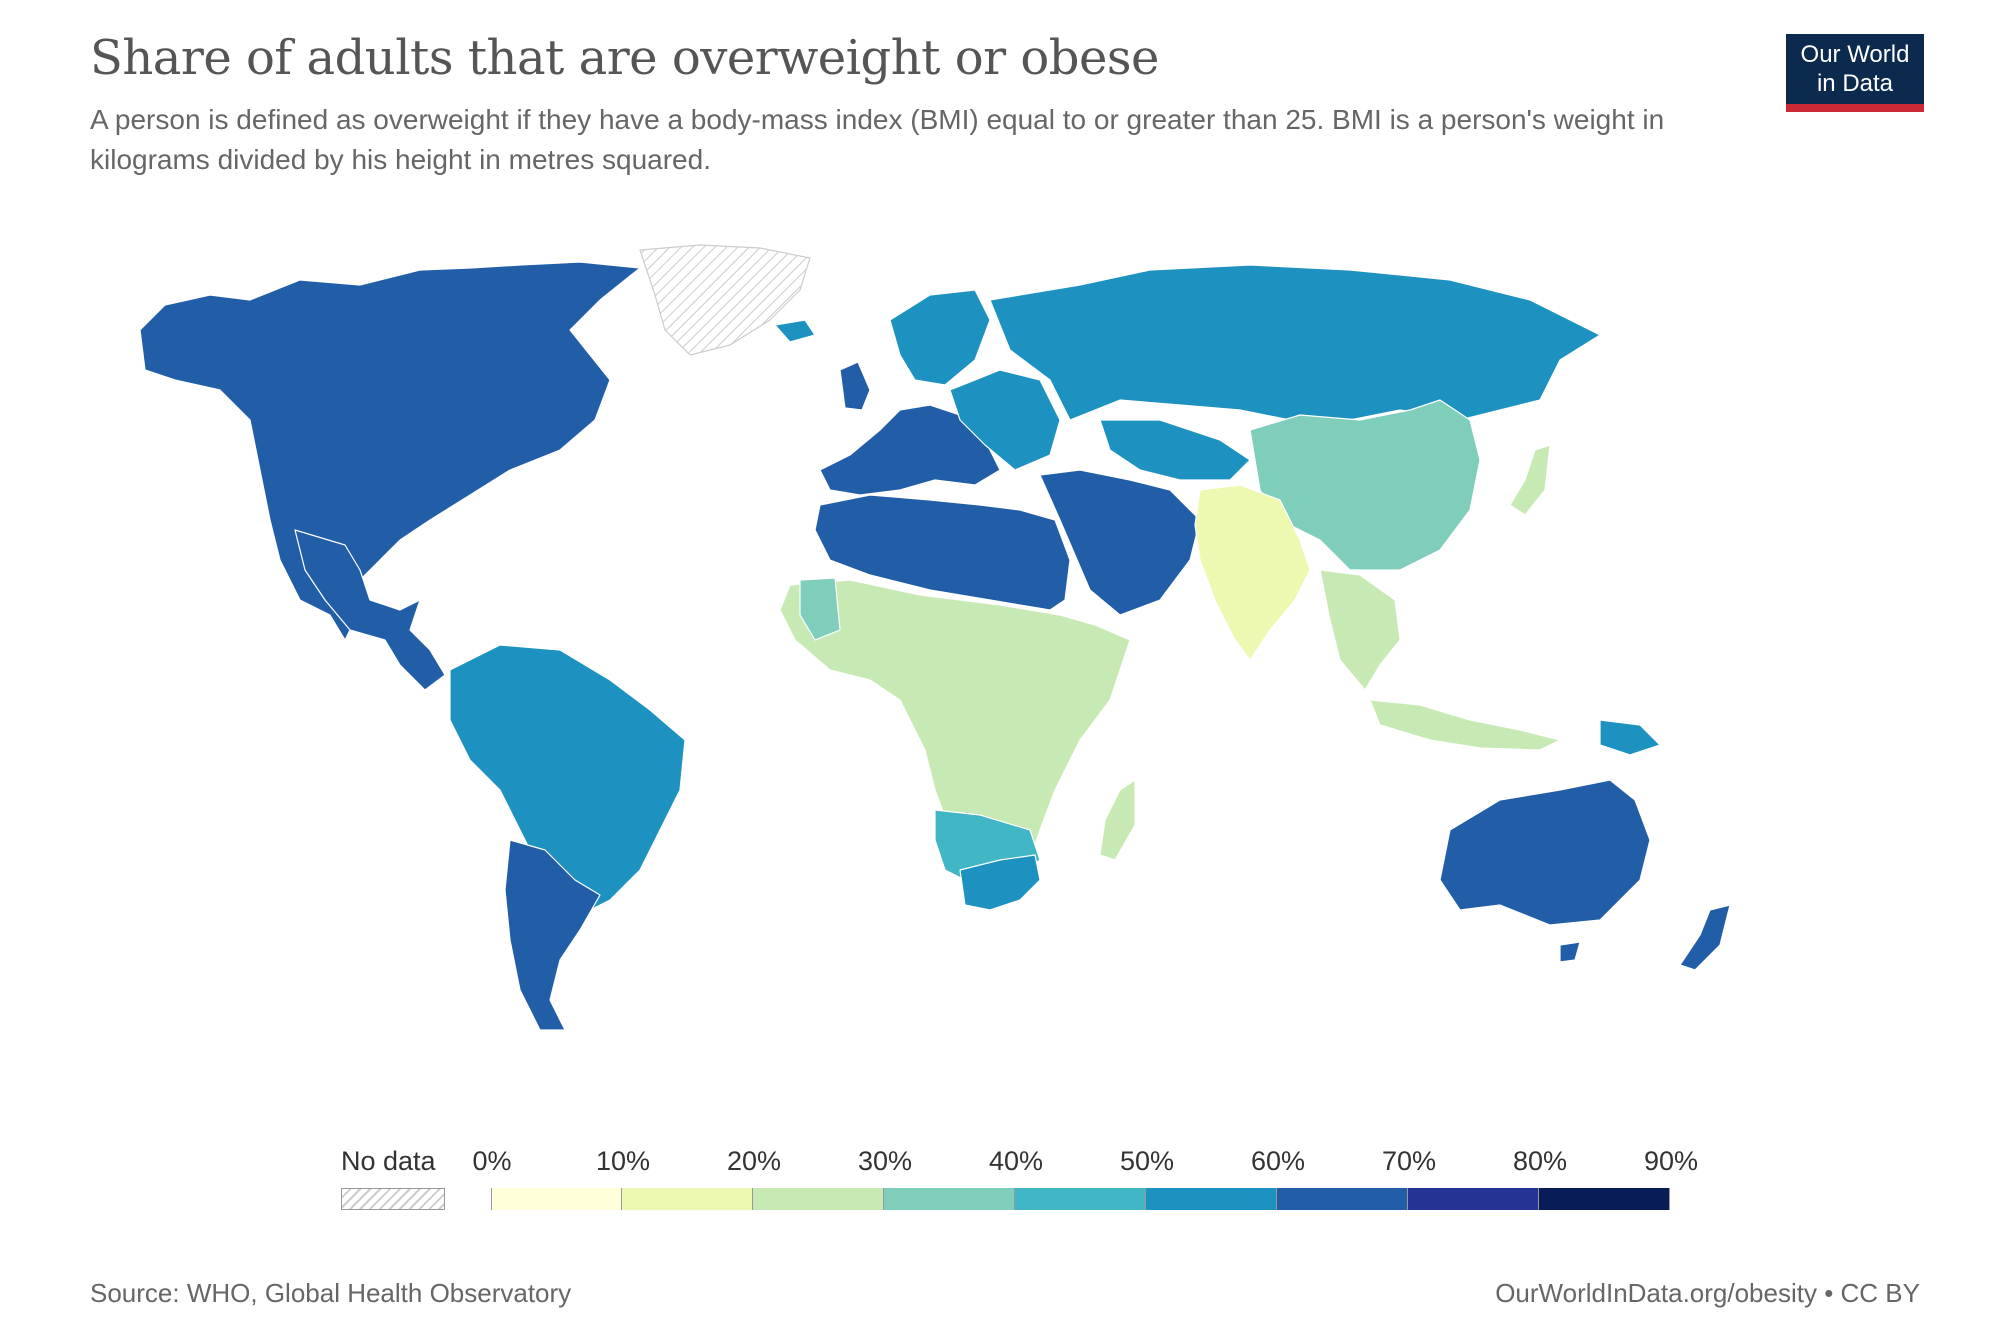 The width and height of the screenshot is (2000, 1333). I want to click on legend-tick-label: 70%, so click(1409, 1161).